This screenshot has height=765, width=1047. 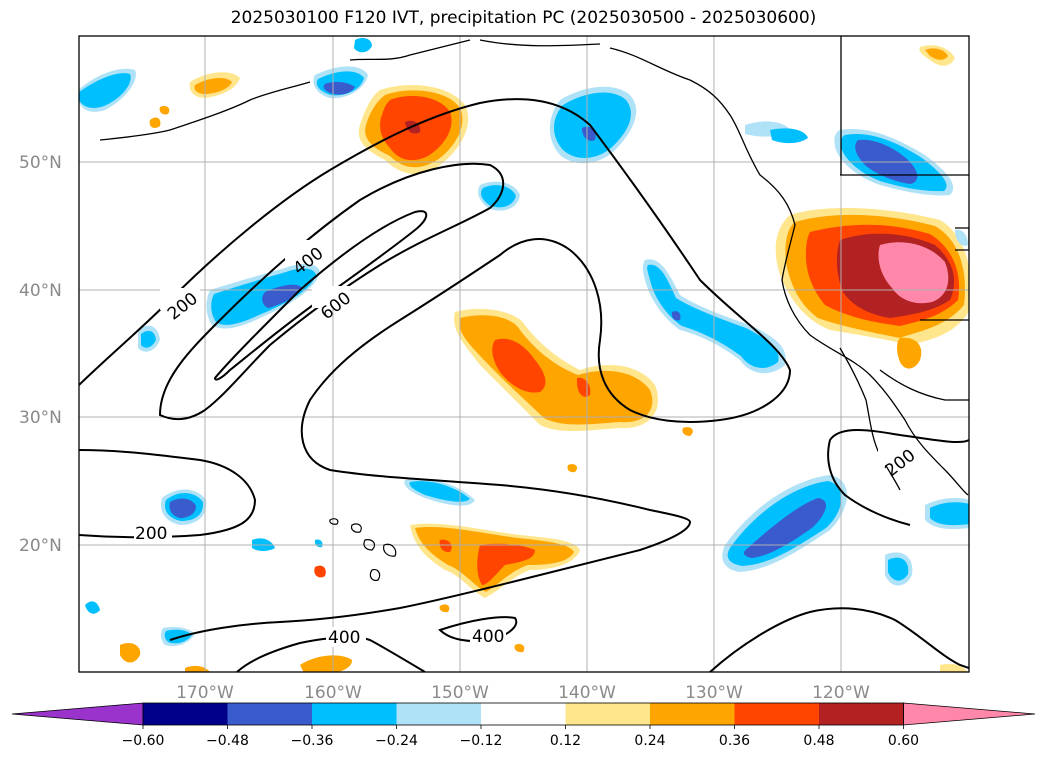 I want to click on lat-label: 30°N, so click(x=40, y=418).